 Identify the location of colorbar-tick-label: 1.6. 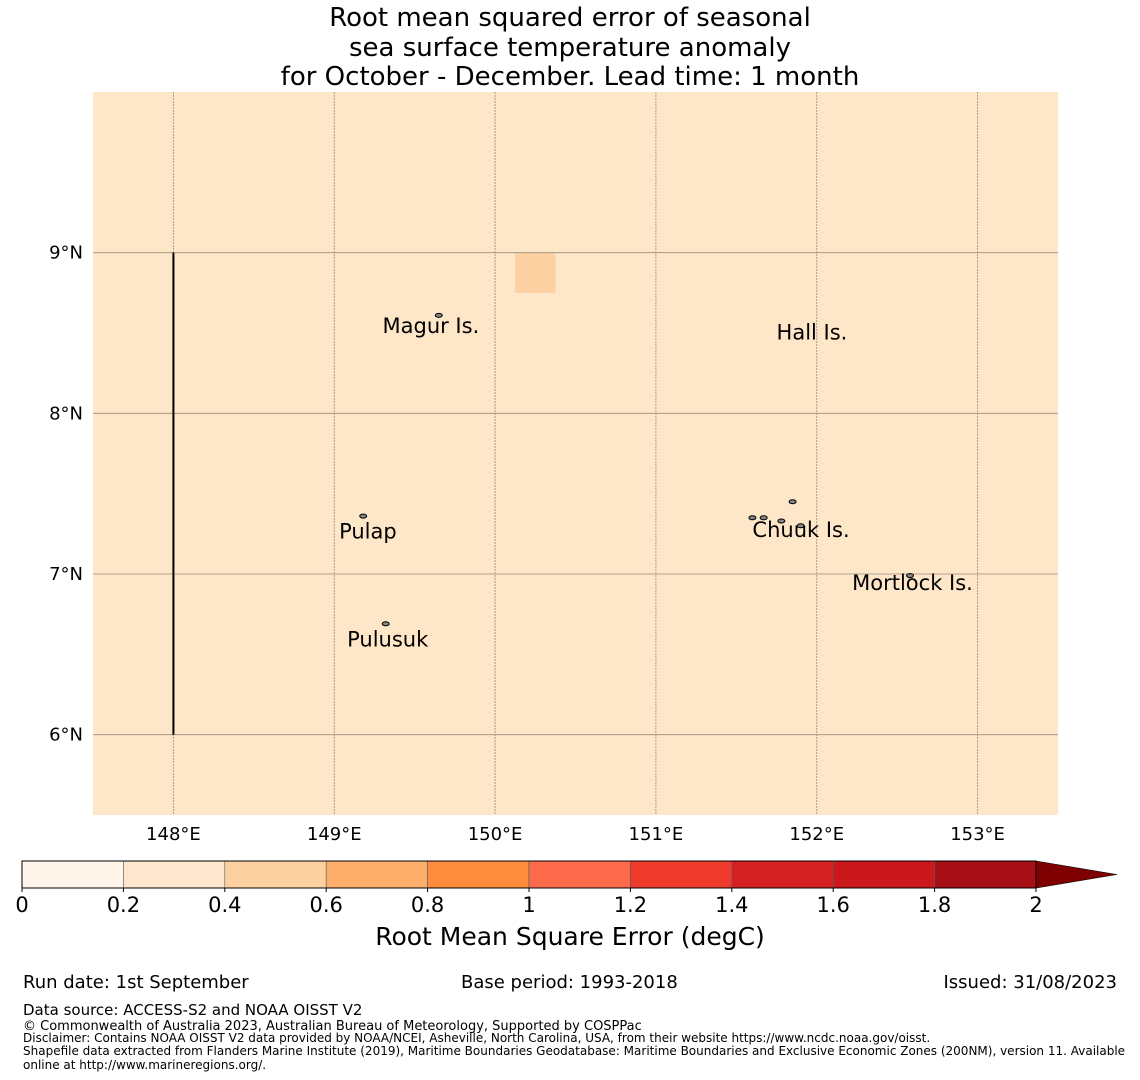
(832, 905).